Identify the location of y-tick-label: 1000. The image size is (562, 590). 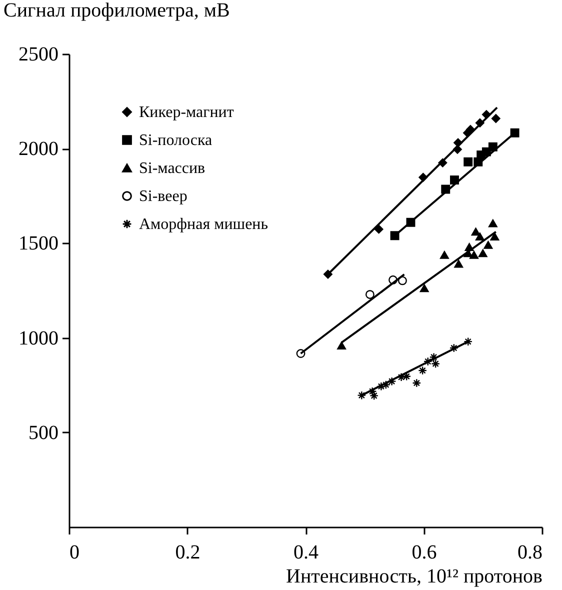
(38, 338).